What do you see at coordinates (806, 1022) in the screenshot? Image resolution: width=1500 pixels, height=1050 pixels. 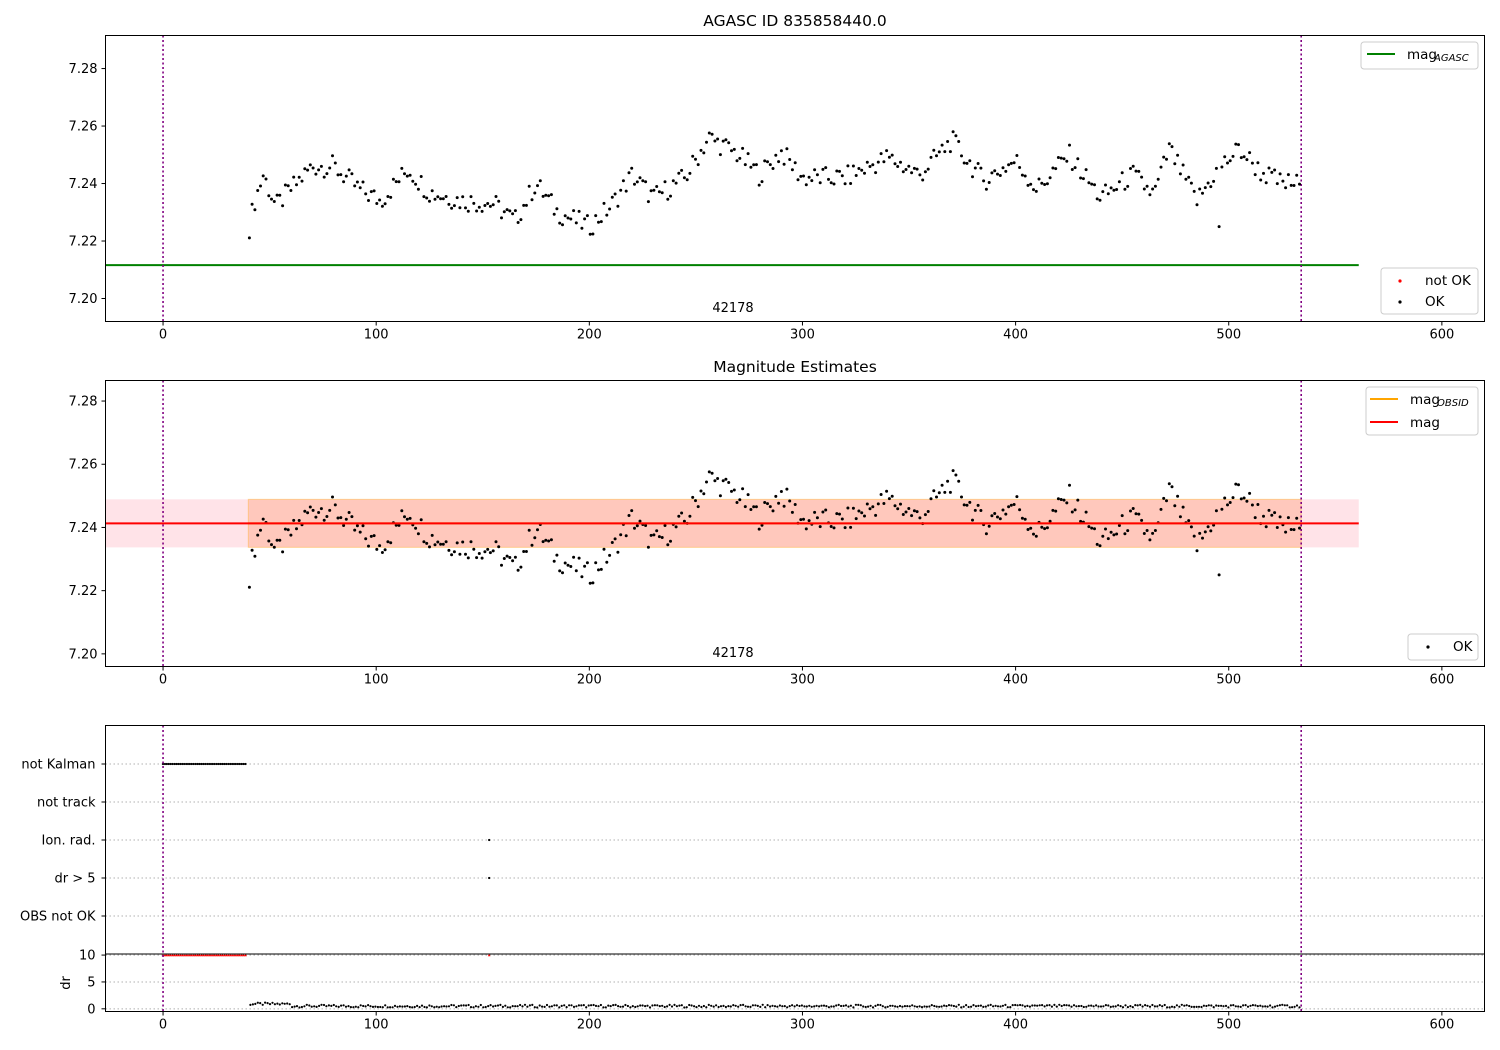 I see `panel3-x-axis: 0 100 200 300 400 500 600` at bounding box center [806, 1022].